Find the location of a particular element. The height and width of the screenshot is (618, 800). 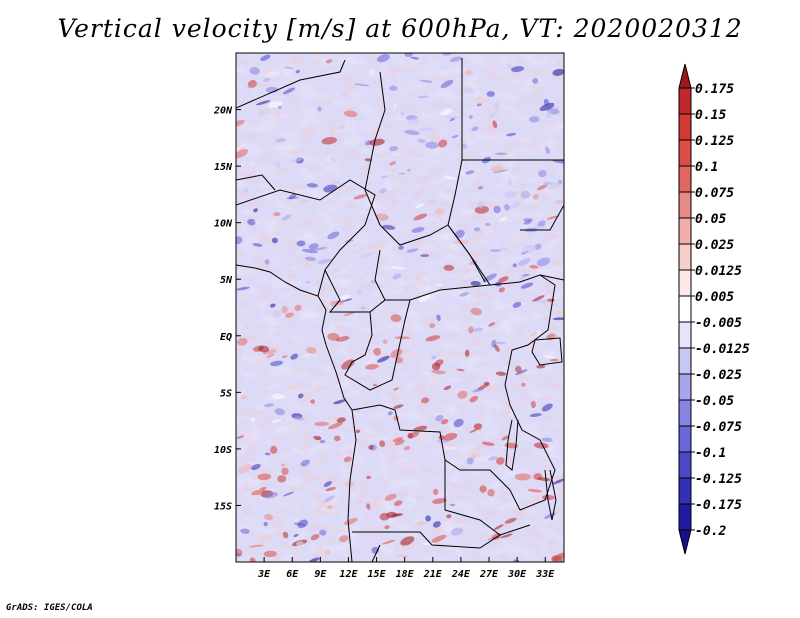

border-nigeria is located at coordinates (306, 238).